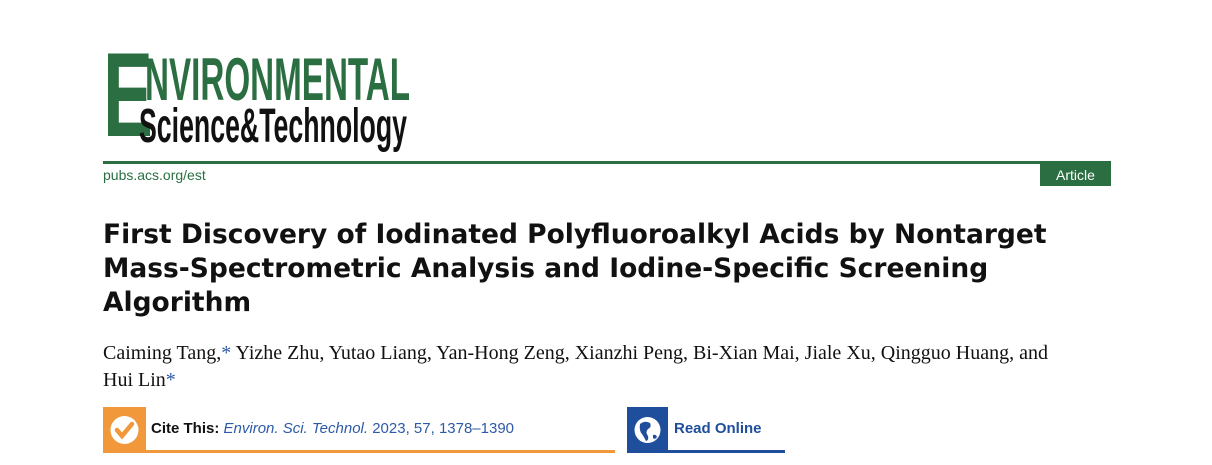 The image size is (1212, 465). Describe the element at coordinates (1075, 175) in the screenshot. I see `article-type-badge: Article` at that location.